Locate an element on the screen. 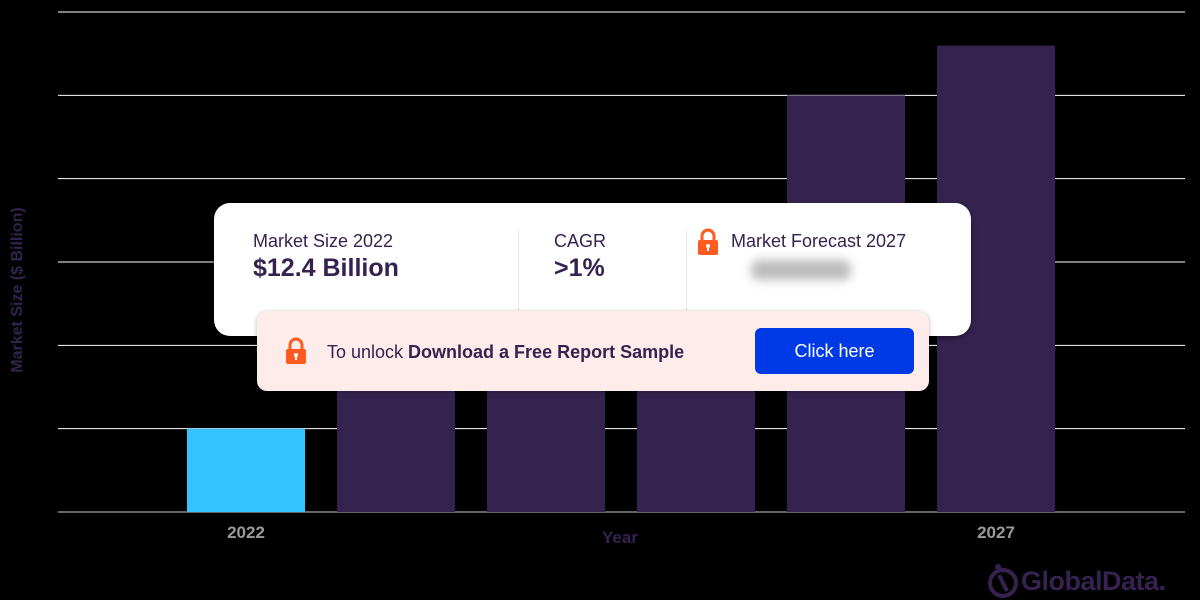 Image resolution: width=1200 pixels, height=600 pixels. market-size-value: $12.4 Billion is located at coordinates (326, 268).